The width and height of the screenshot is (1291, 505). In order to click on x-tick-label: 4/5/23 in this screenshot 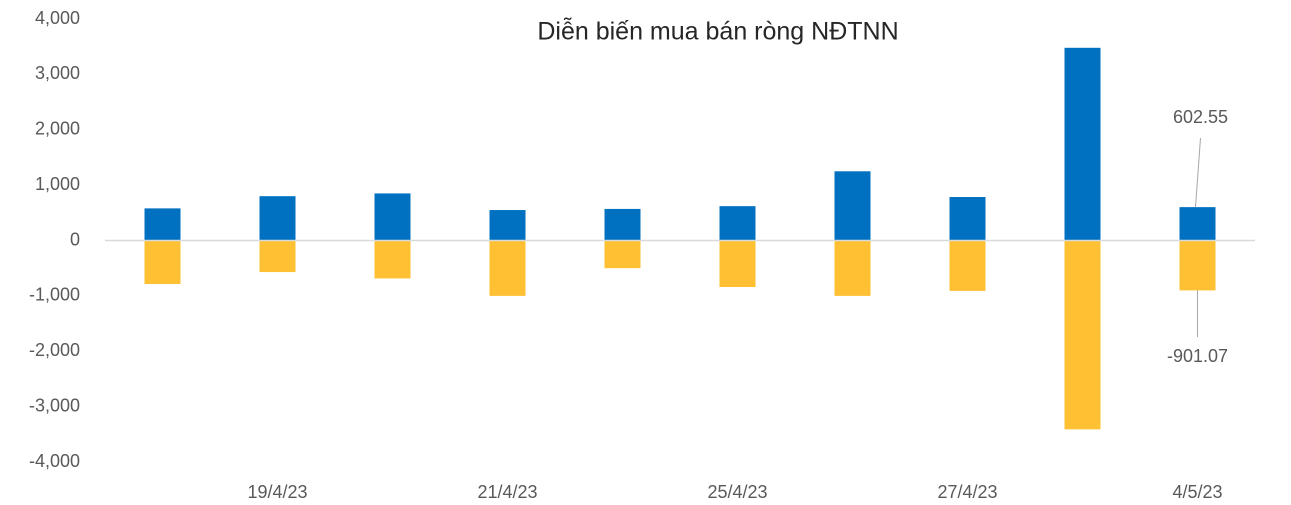, I will do `click(1197, 492)`.